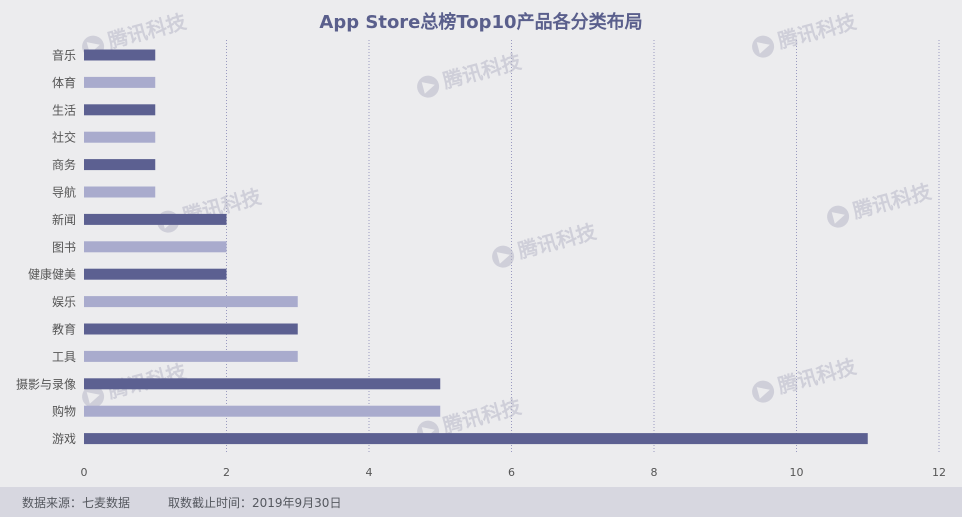 This screenshot has width=962, height=517. Describe the element at coordinates (64, 357) in the screenshot. I see `category-label: 工具` at that location.